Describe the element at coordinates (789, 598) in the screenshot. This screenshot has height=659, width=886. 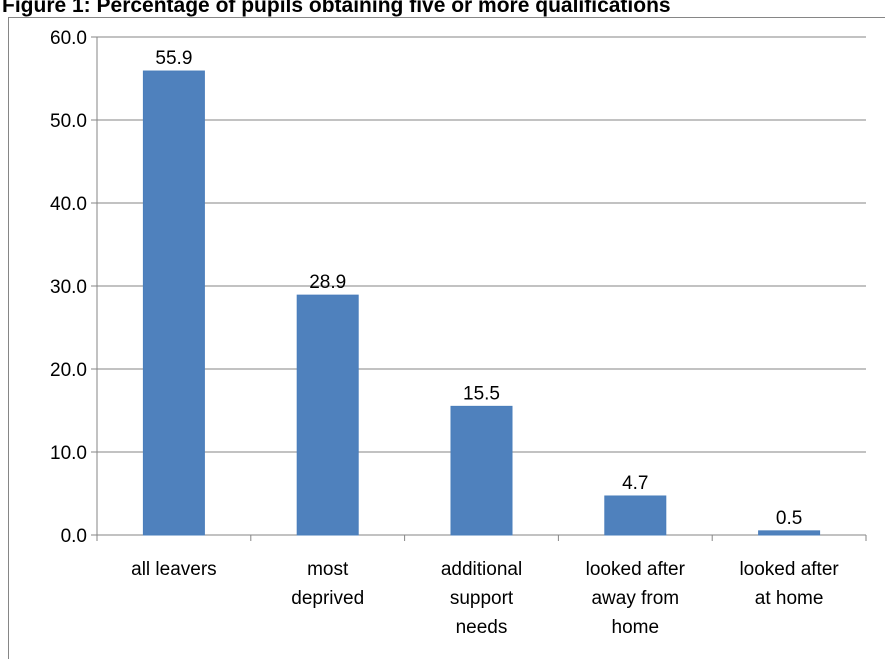
I see `category-label: at home` at that location.